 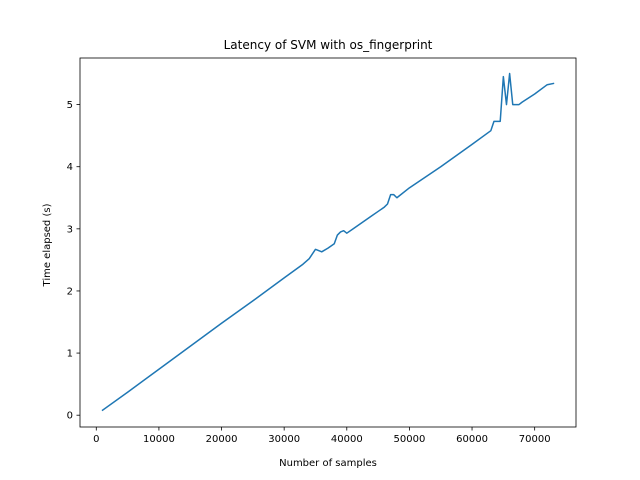 What do you see at coordinates (70, 229) in the screenshot?
I see `y-tick-label: 3` at bounding box center [70, 229].